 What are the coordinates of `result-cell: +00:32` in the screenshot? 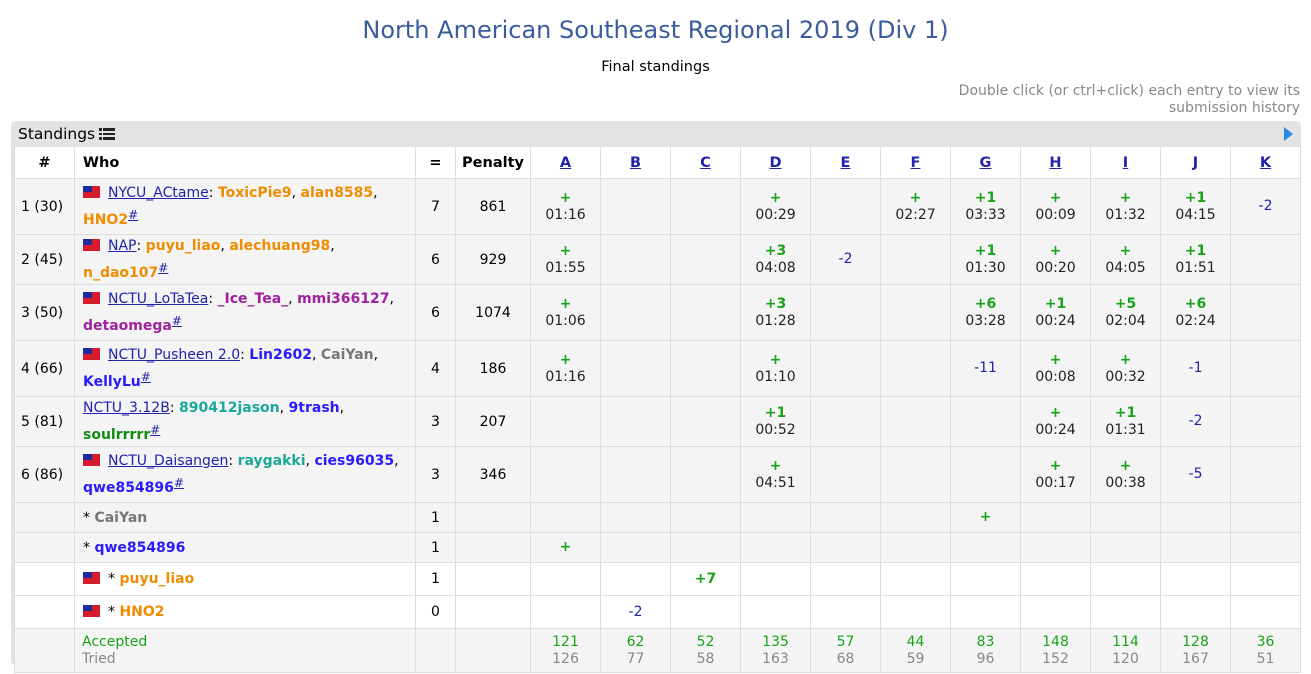 It's located at (1125, 368).